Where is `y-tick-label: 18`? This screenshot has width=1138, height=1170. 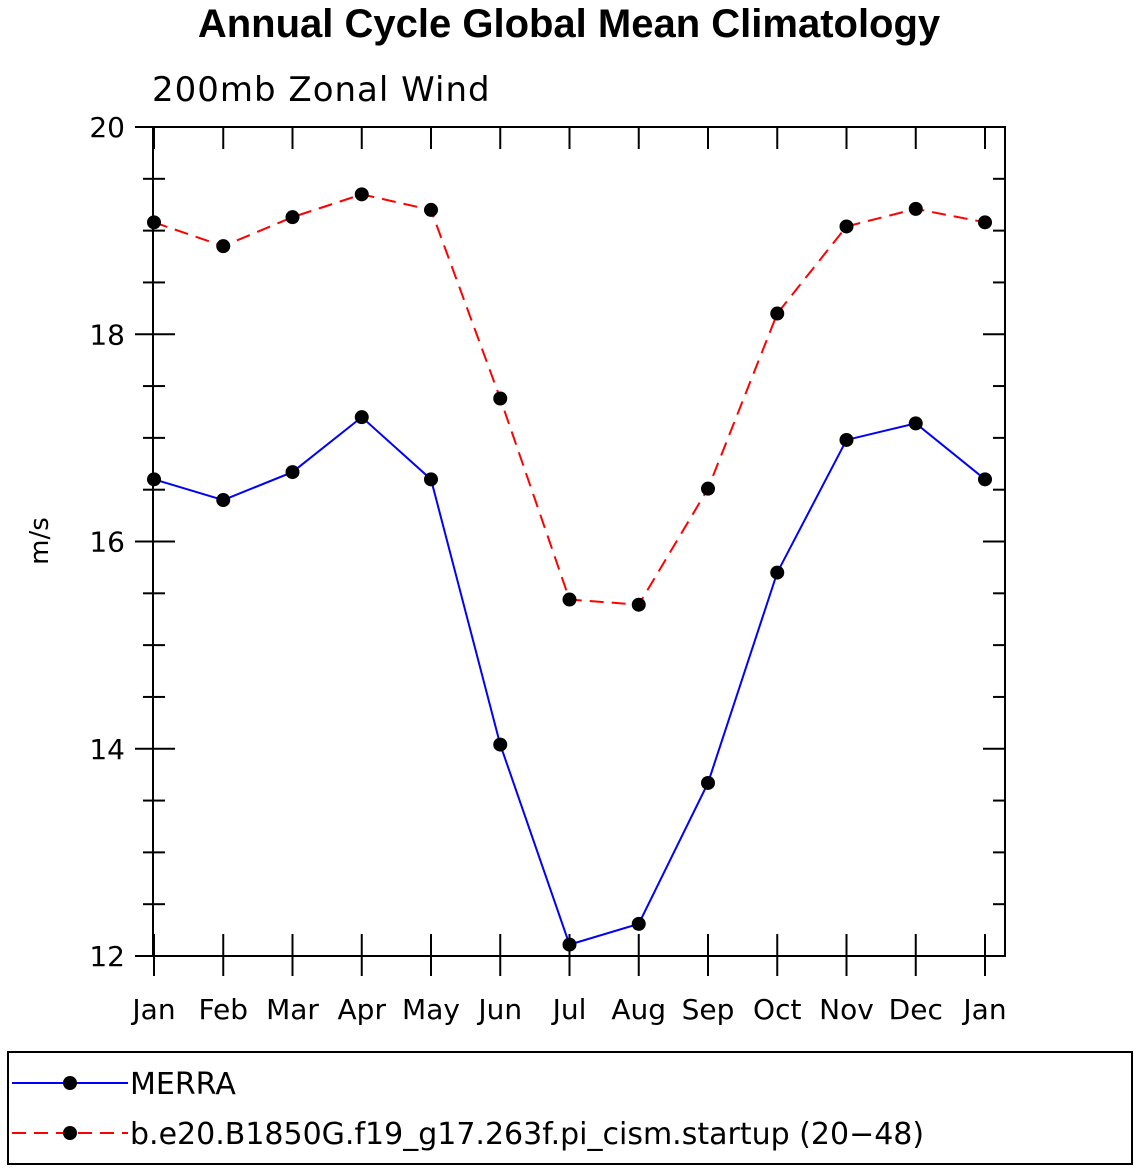
y-tick-label: 18 is located at coordinates (107, 334).